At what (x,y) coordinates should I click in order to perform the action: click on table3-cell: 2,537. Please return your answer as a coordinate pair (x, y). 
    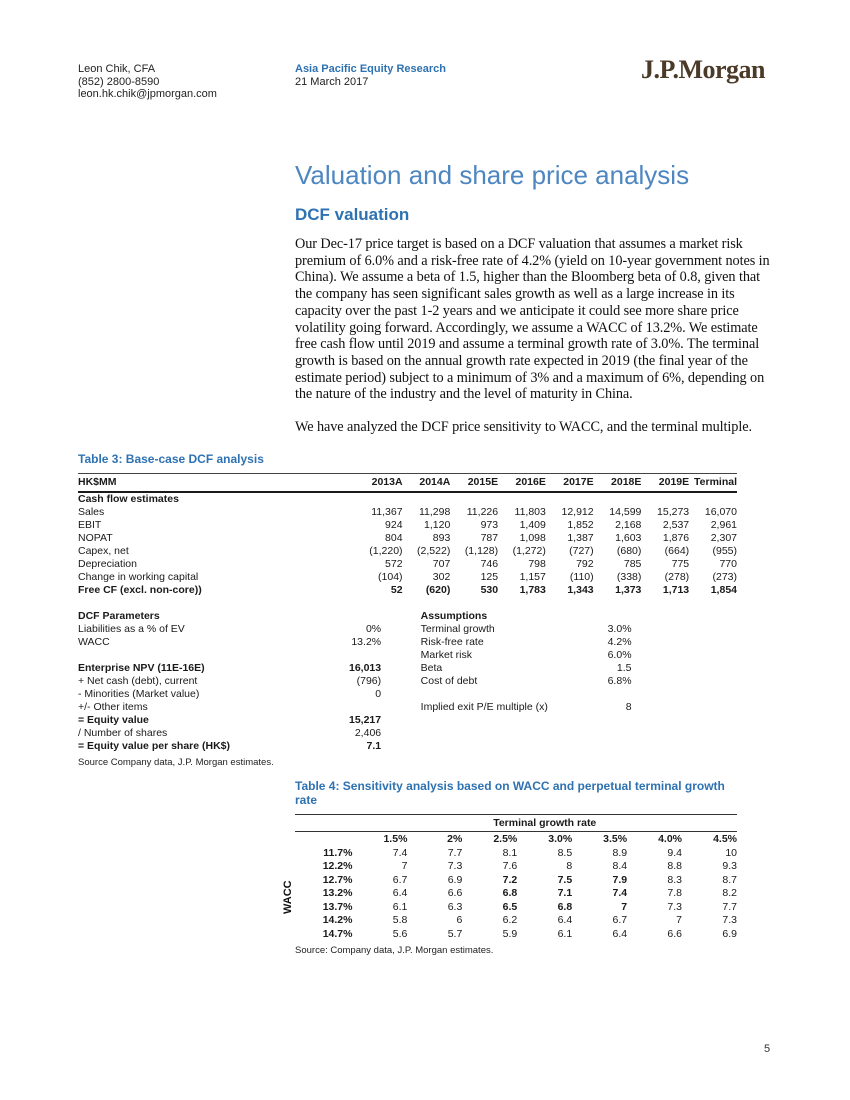
    Looking at the image, I should click on (676, 525).